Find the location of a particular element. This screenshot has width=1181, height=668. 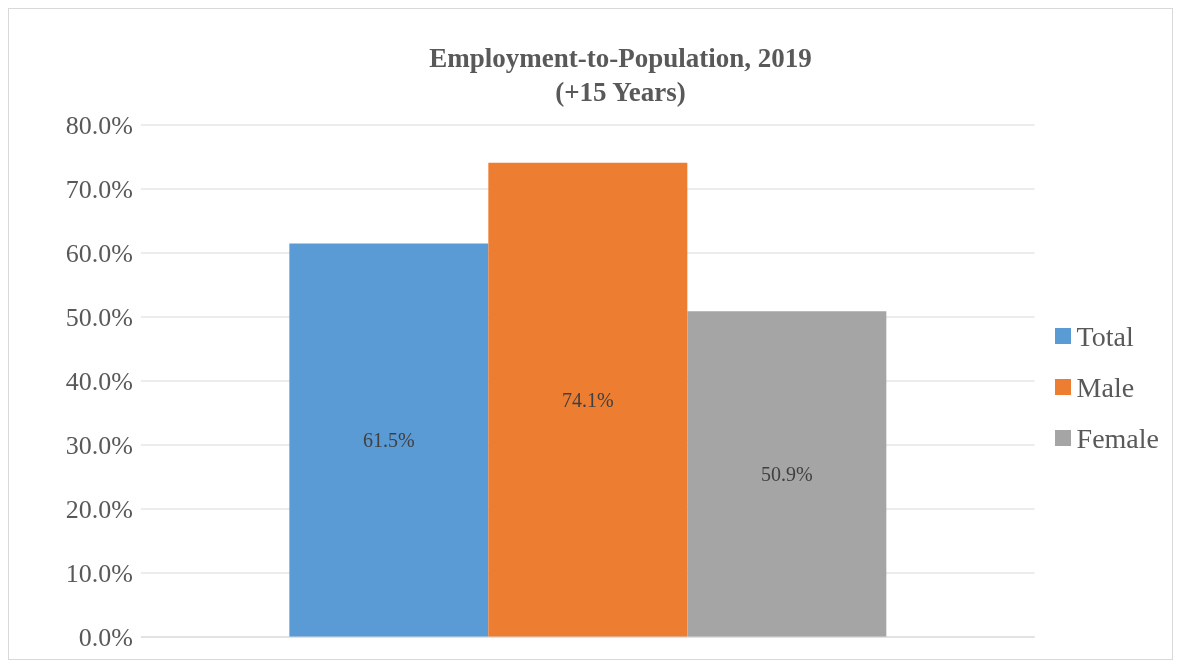

data-label: 61.5% is located at coordinates (389, 440).